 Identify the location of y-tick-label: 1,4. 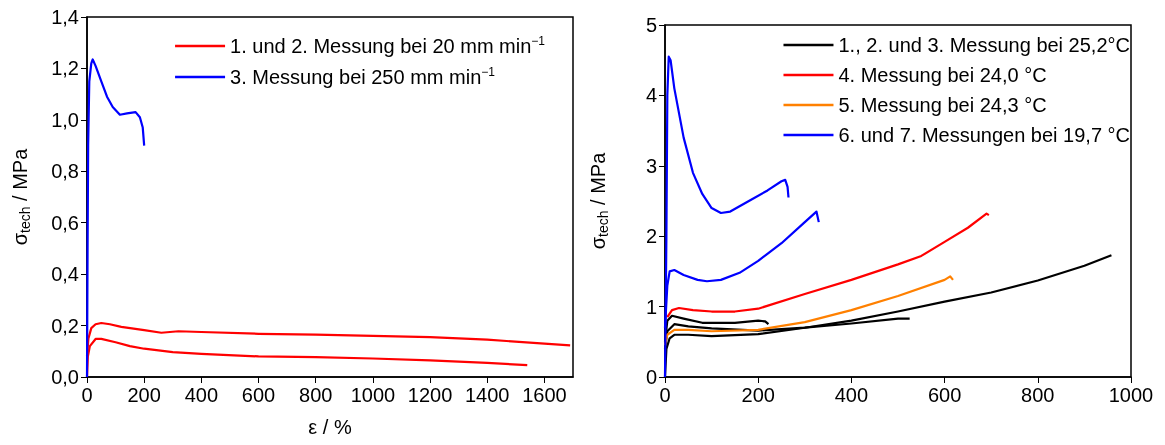
(65, 17).